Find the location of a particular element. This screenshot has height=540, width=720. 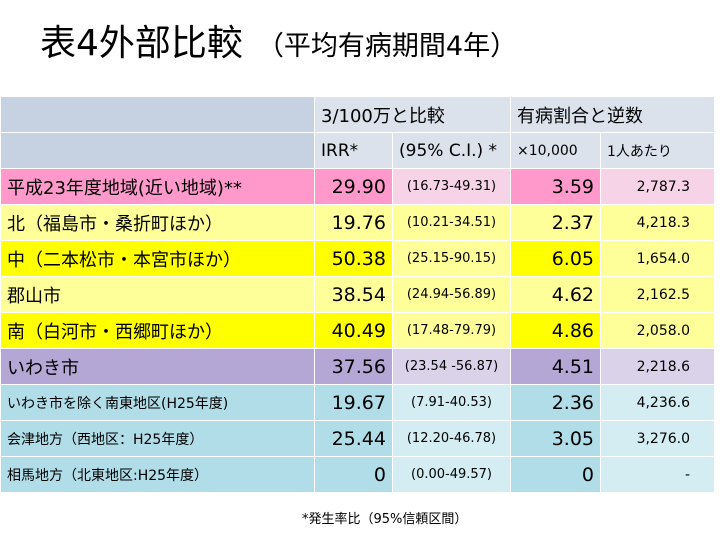

ci-value: (16.73-49.31) is located at coordinates (451, 186).